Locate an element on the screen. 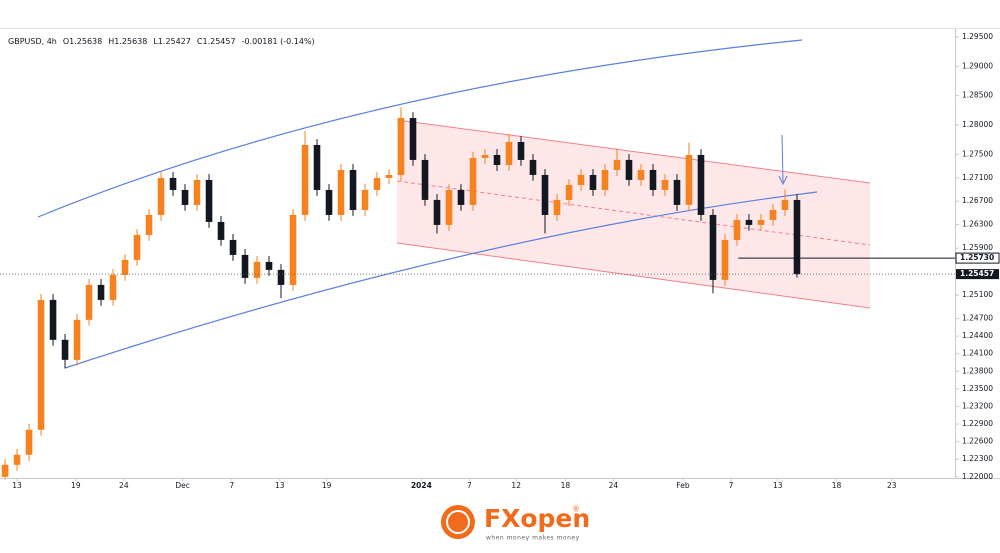  x-tick-label: 2024 is located at coordinates (421, 485).